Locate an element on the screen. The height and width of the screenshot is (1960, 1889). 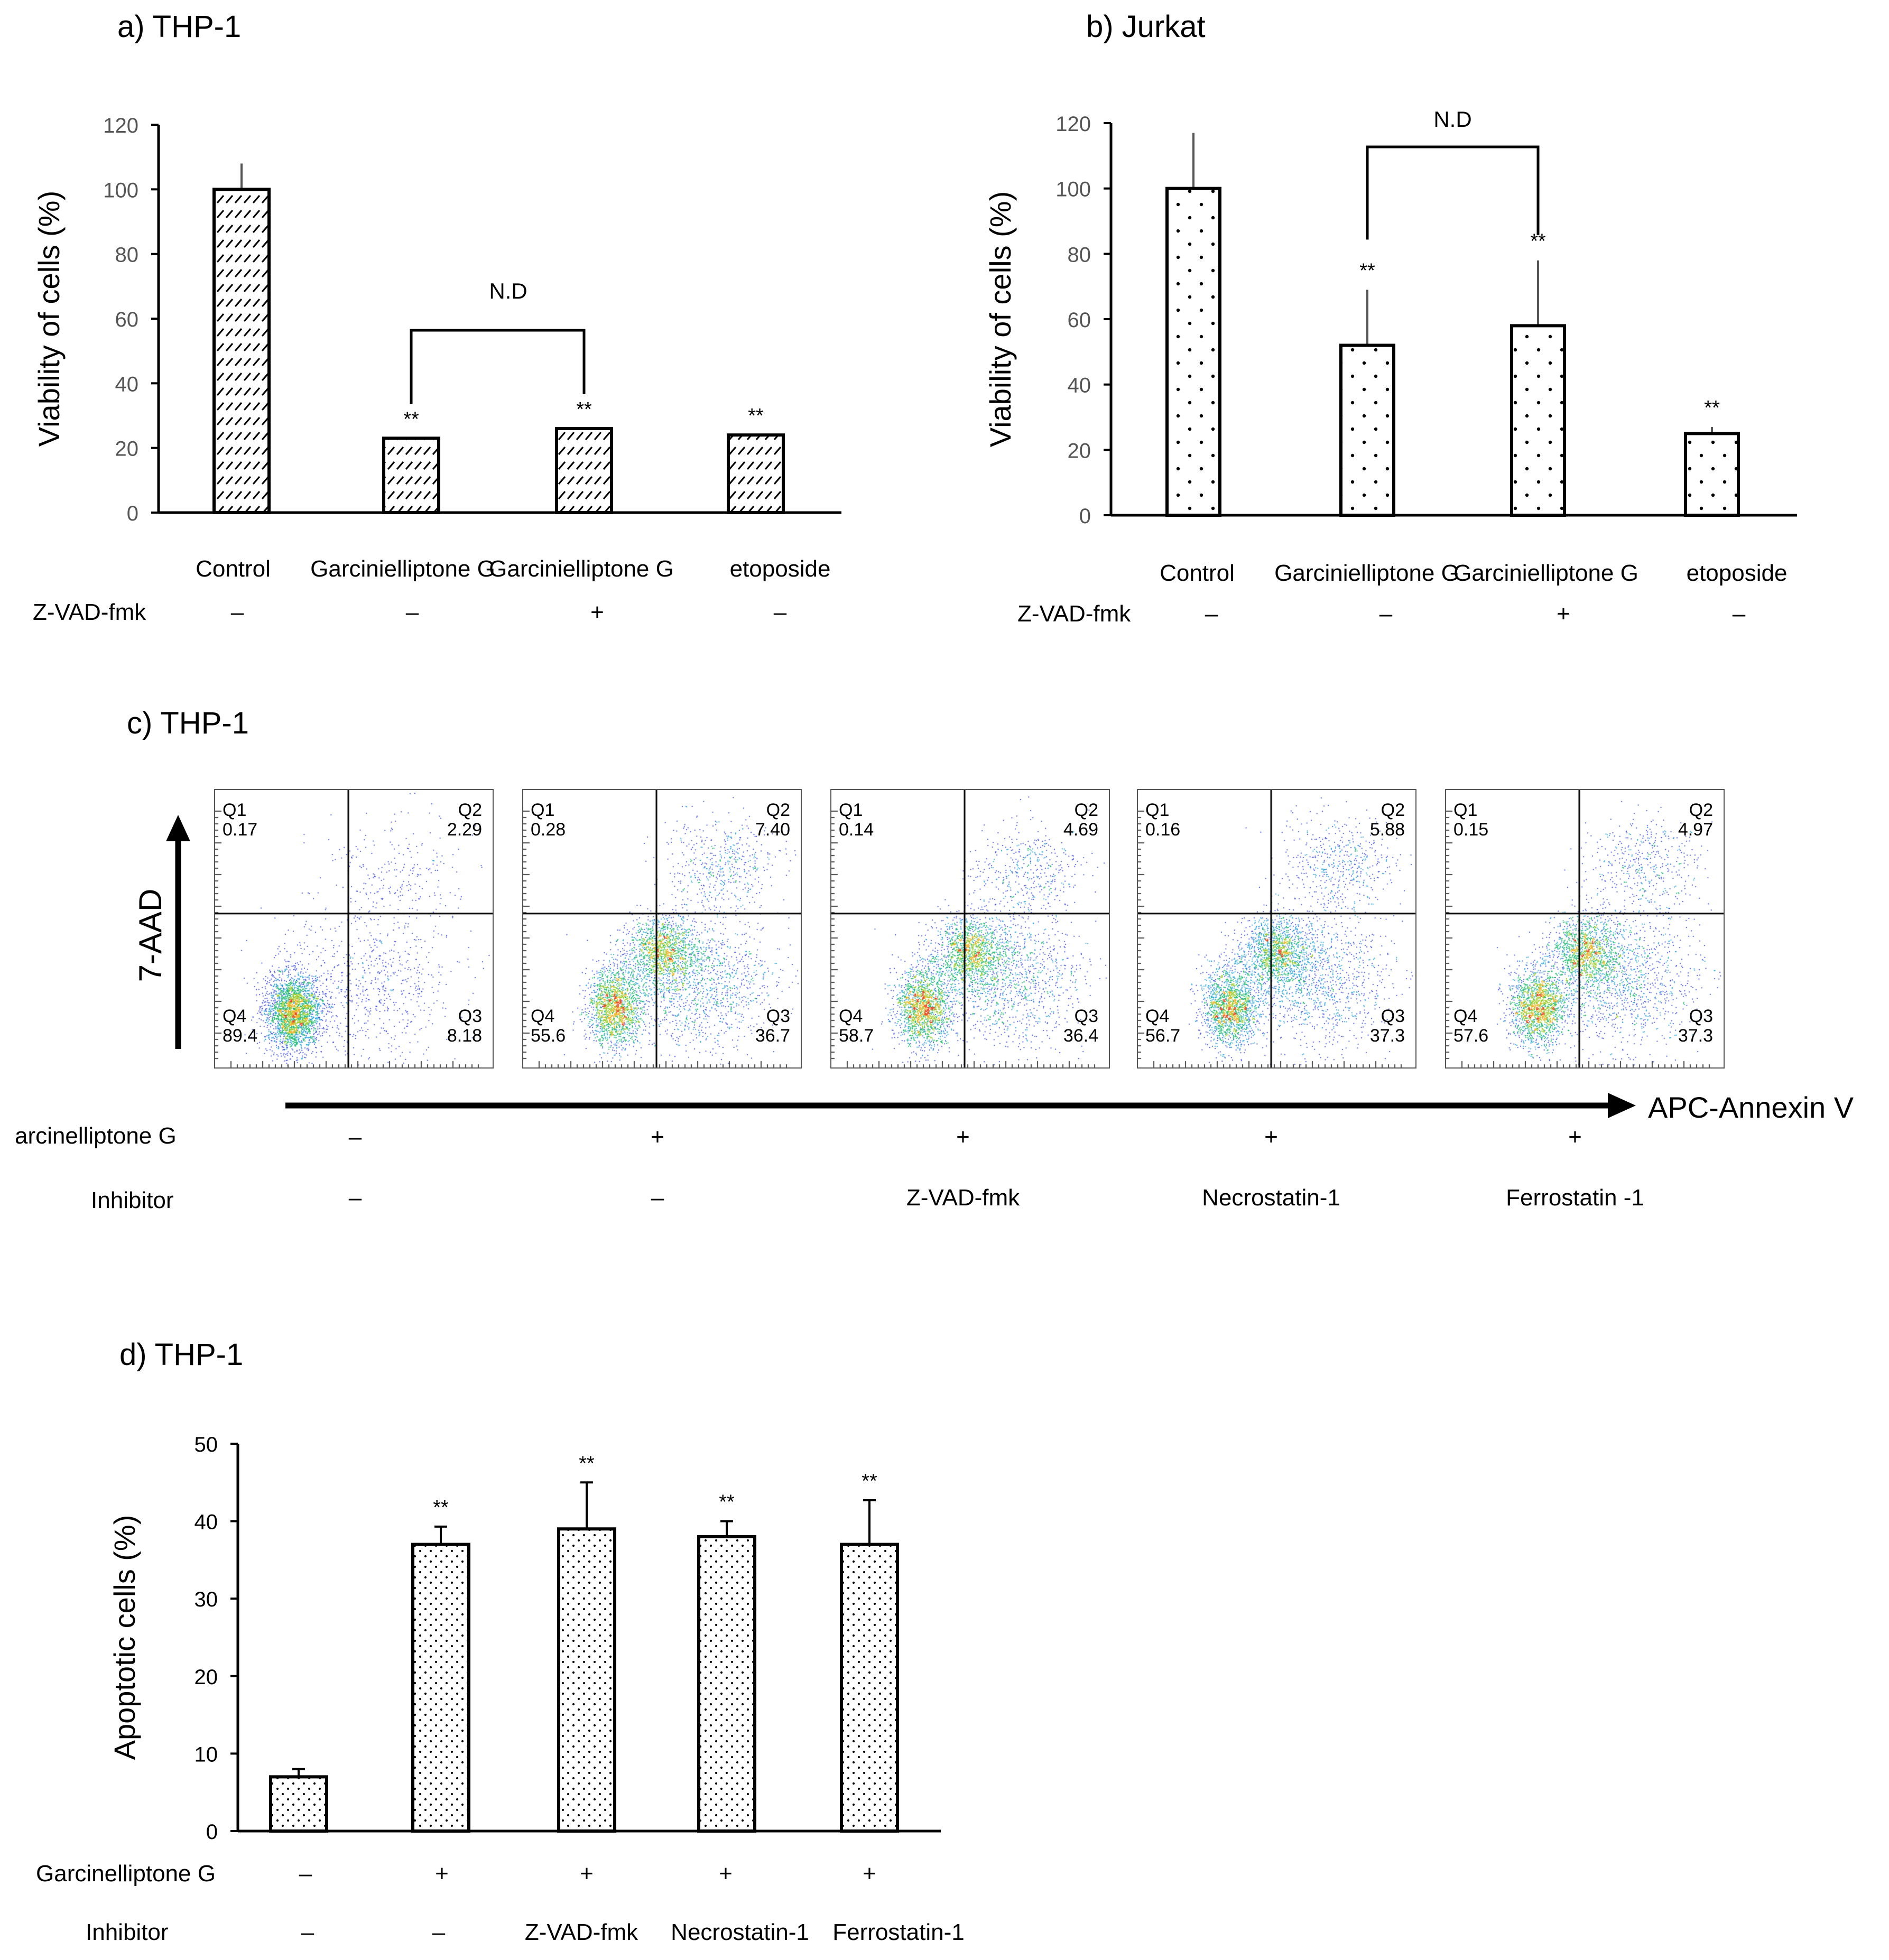
quadrant-q2-label: Q2 5.88 is located at coordinates (1387, 820).